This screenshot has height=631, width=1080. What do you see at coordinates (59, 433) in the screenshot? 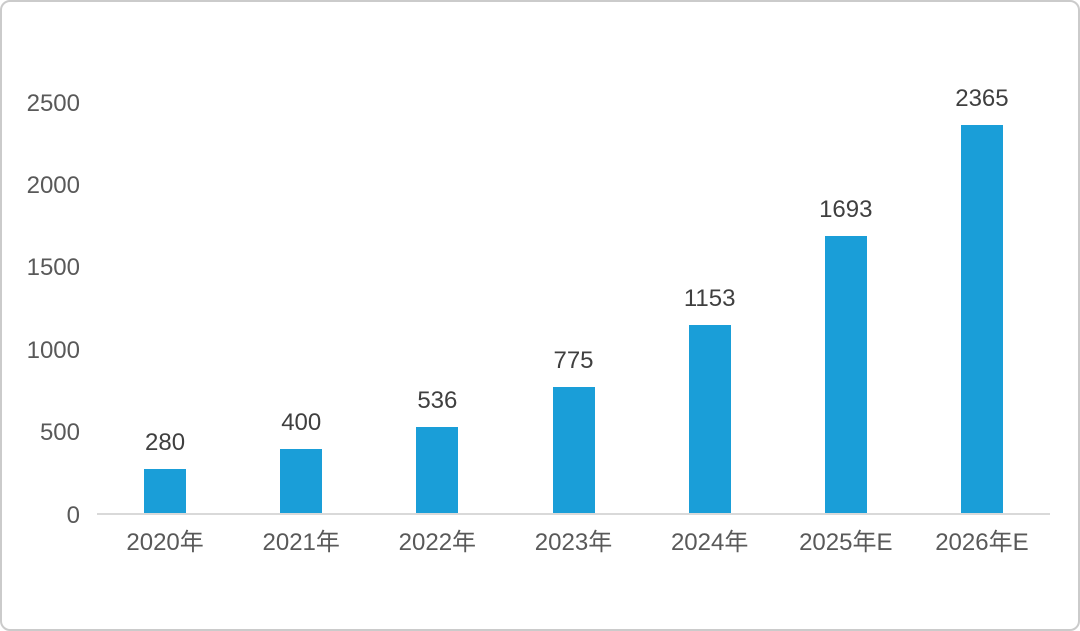
I see `y-axis-tick-label: 500` at bounding box center [59, 433].